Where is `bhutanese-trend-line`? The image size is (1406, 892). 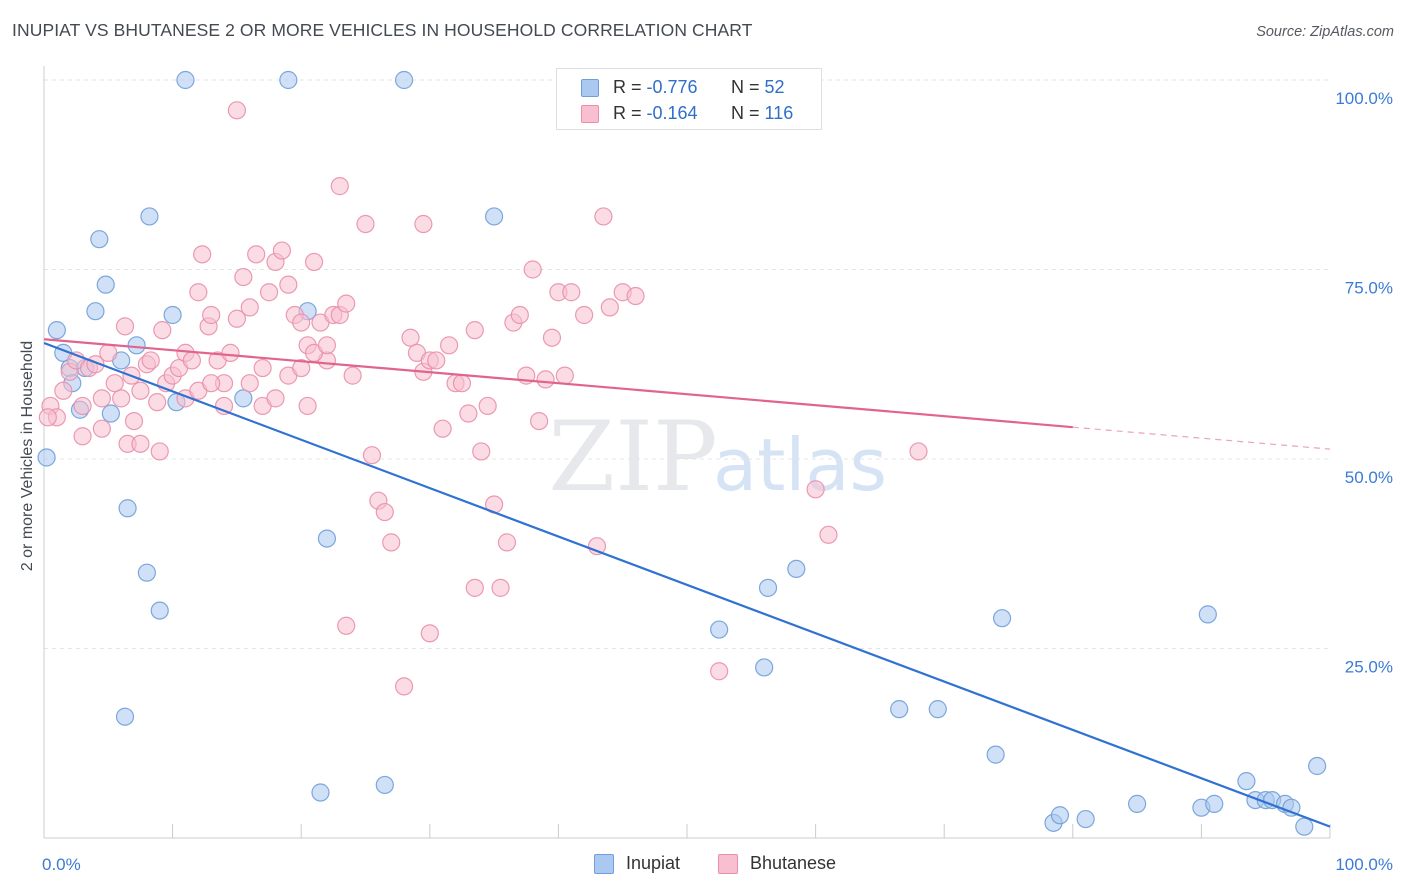 bhutanese-trend-line is located at coordinates (558, 383).